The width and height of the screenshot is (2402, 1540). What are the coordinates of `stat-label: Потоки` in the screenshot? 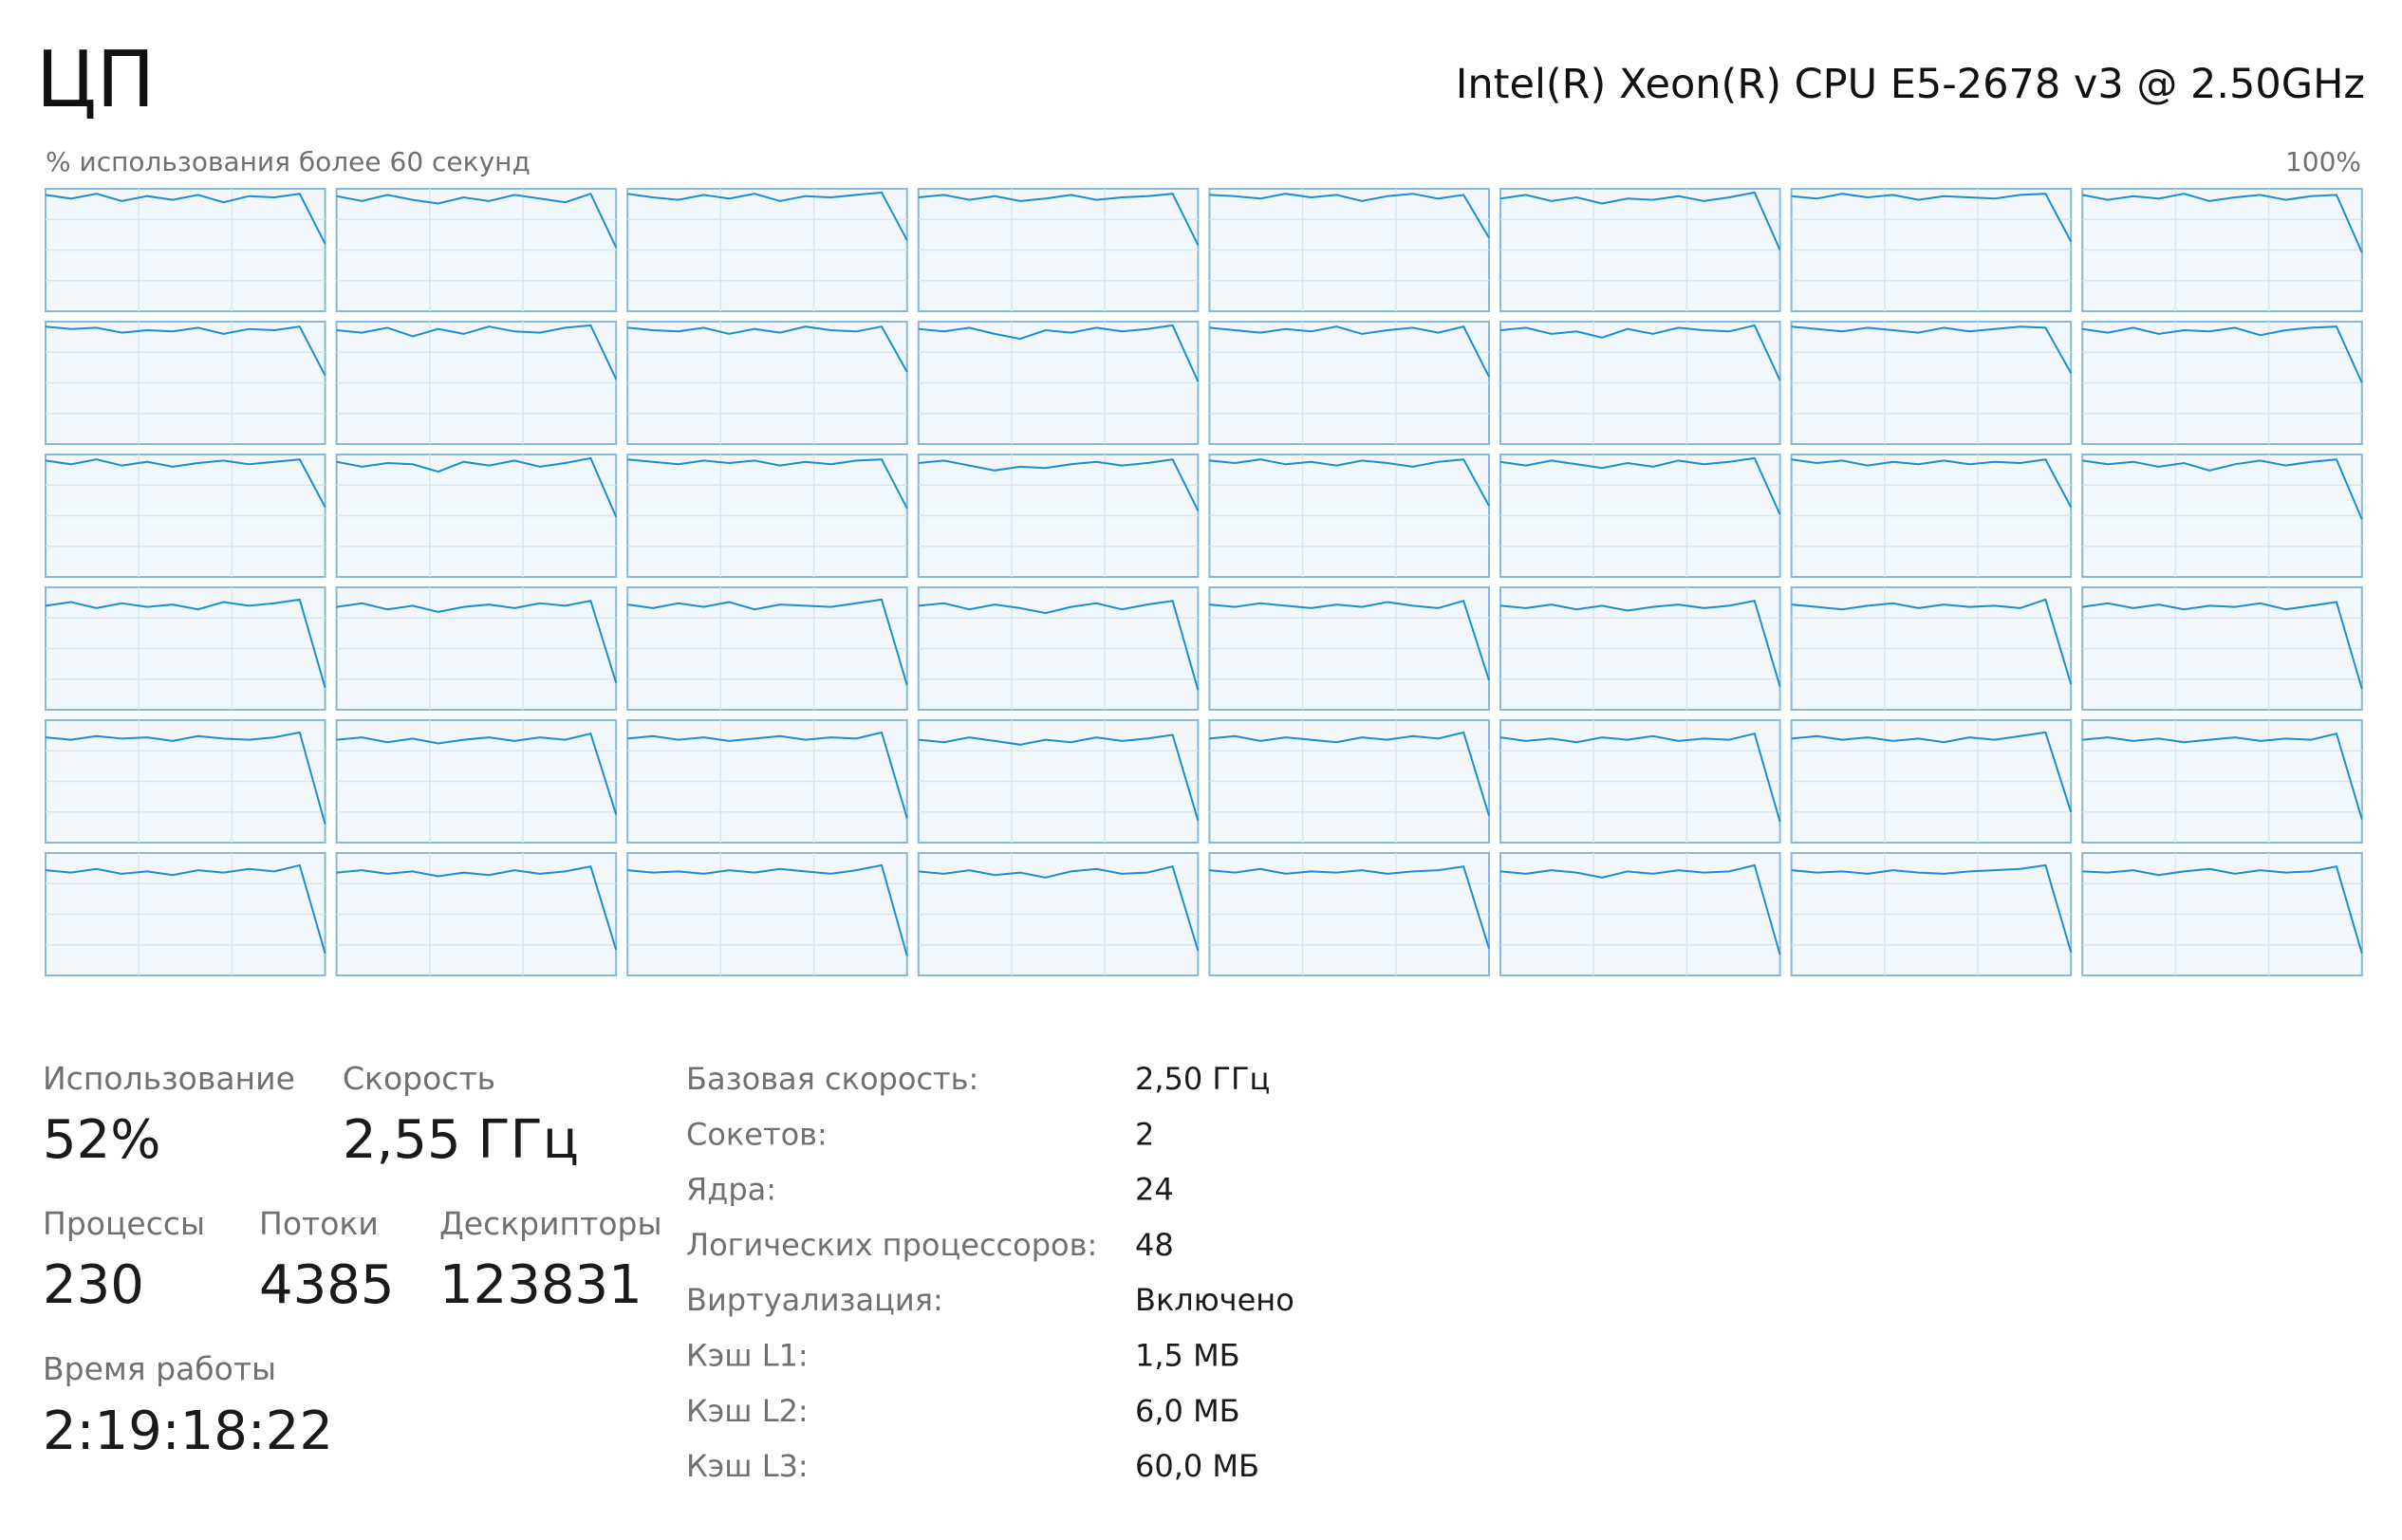 It's located at (319, 1223).